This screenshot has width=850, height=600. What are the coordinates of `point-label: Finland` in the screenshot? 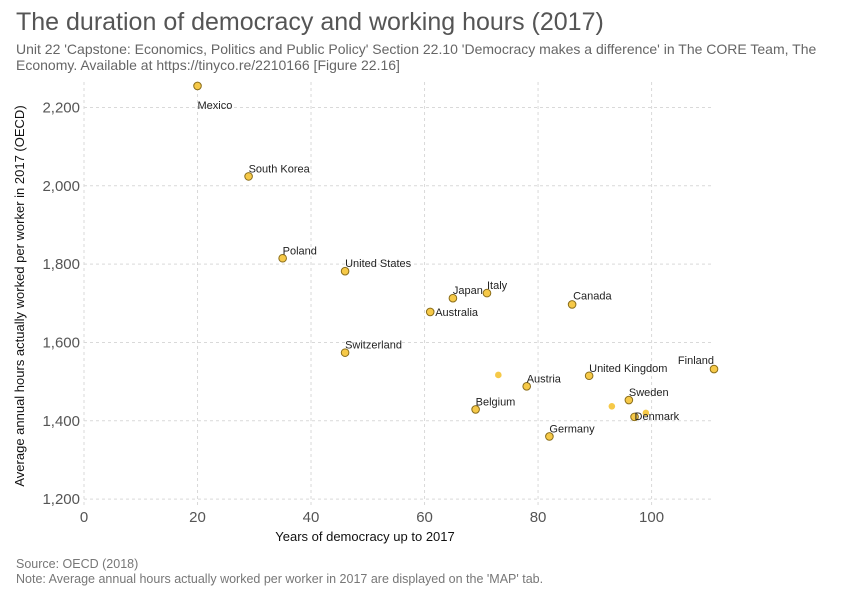 It's located at (696, 361).